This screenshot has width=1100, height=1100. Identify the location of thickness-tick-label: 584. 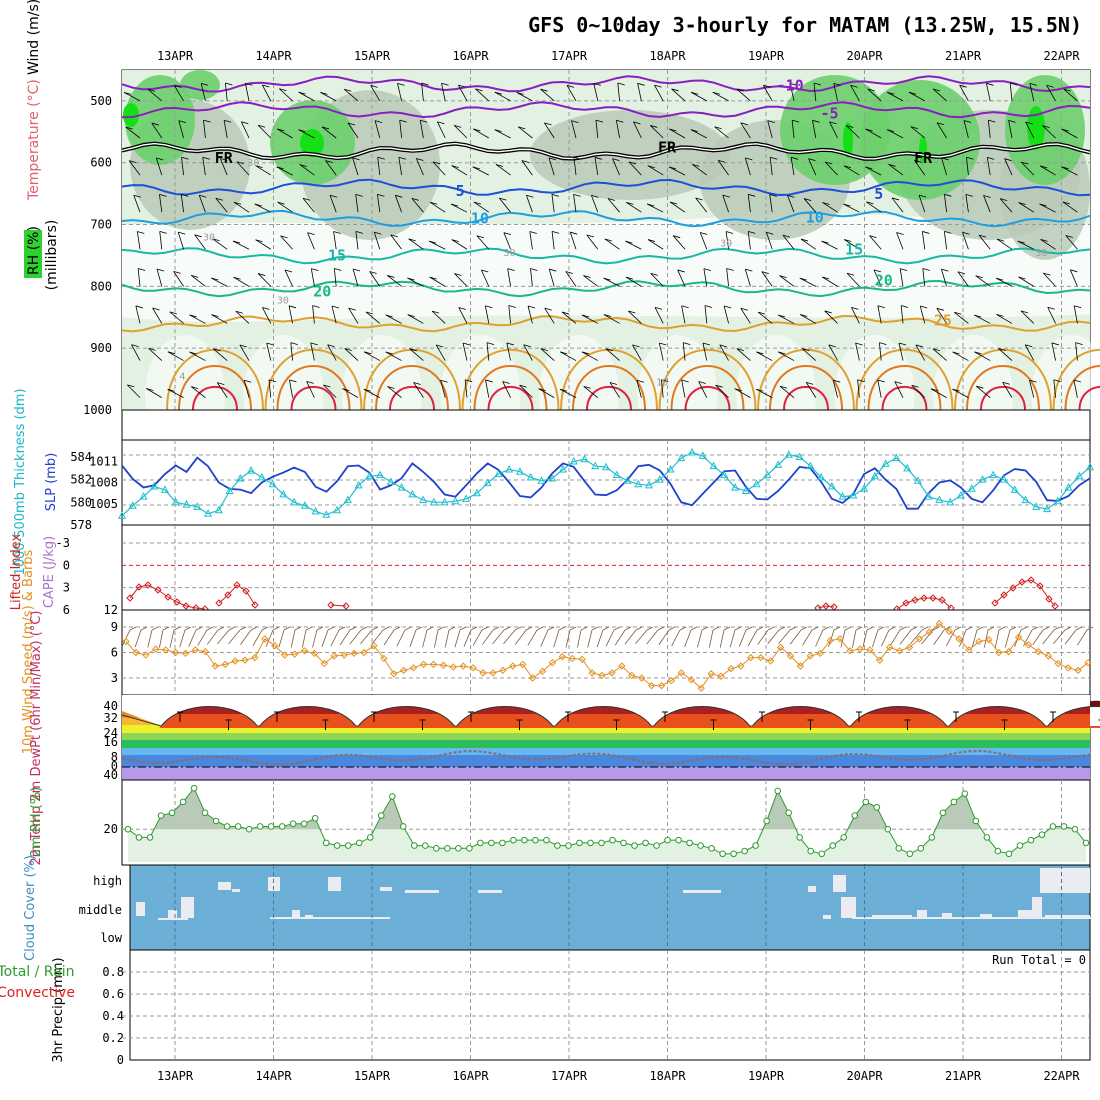
(81, 457).